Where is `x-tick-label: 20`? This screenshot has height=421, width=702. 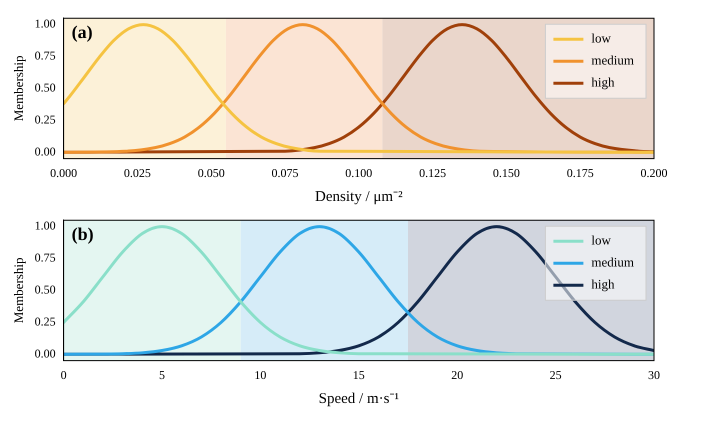 x-tick-label: 20 is located at coordinates (457, 375).